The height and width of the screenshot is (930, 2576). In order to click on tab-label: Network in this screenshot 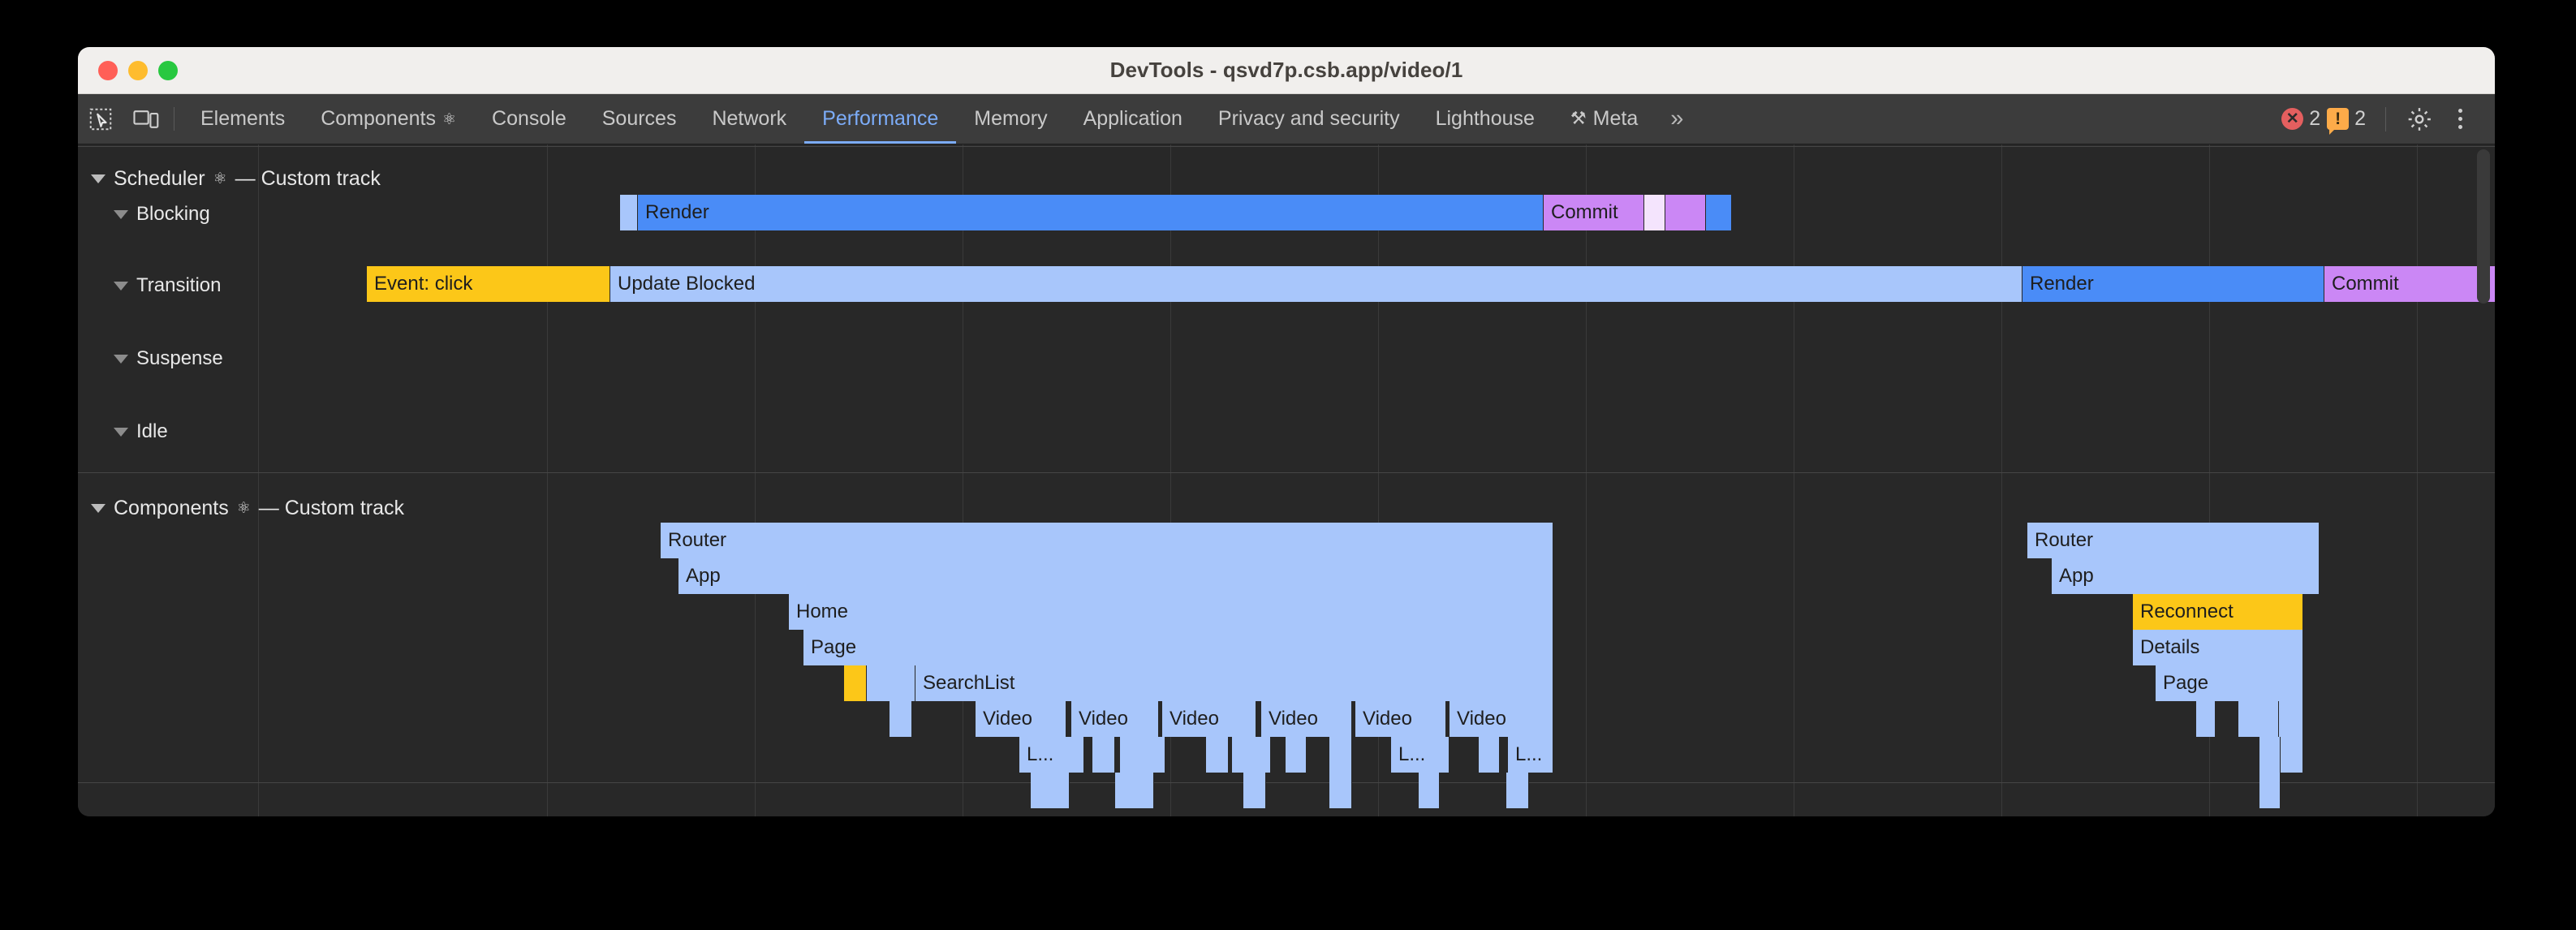, I will do `click(750, 118)`.